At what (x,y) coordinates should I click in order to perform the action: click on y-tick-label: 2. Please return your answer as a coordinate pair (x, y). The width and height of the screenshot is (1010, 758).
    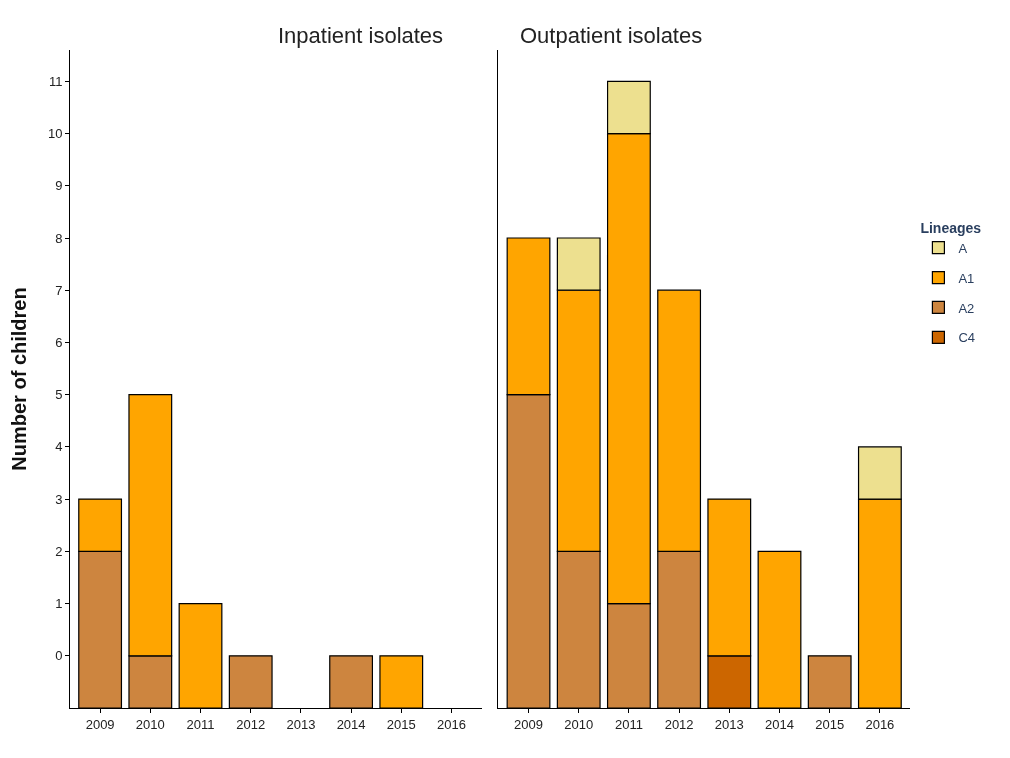
    Looking at the image, I should click on (59, 551).